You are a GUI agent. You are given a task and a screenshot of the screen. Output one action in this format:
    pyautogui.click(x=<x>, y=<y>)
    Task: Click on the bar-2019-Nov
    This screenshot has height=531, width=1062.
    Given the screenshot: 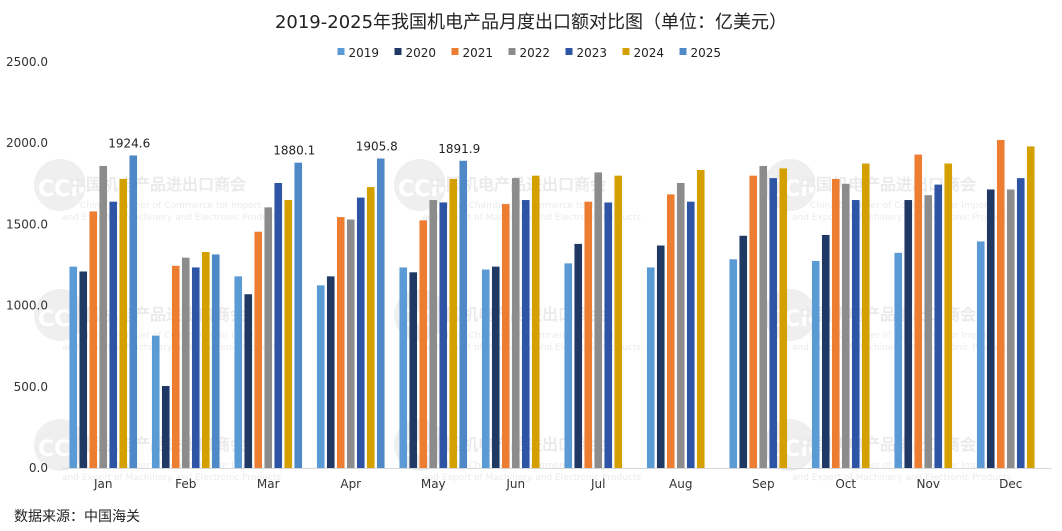 What is the action you would take?
    pyautogui.click(x=898, y=360)
    